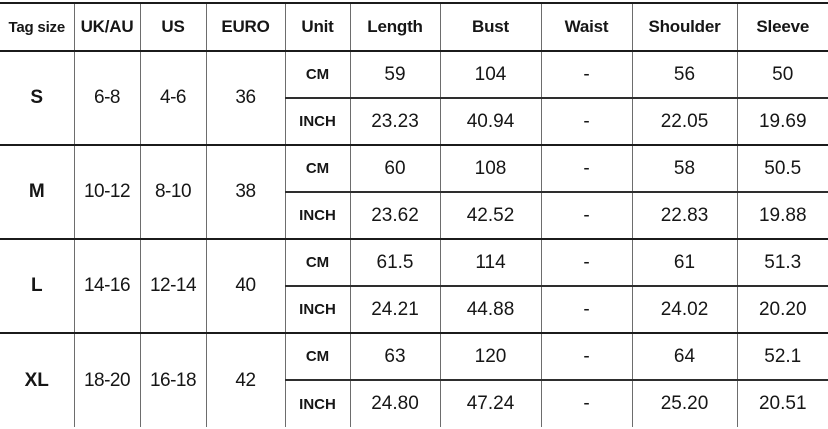 This screenshot has height=429, width=828. Describe the element at coordinates (782, 309) in the screenshot. I see `sleeve-cell: 20.20` at that location.